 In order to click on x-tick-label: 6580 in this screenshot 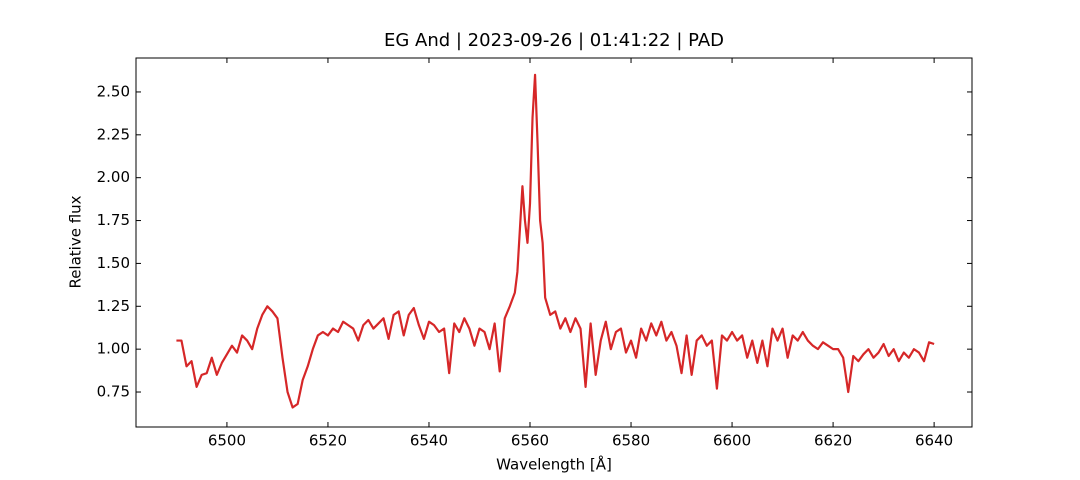, I will do `click(631, 441)`.